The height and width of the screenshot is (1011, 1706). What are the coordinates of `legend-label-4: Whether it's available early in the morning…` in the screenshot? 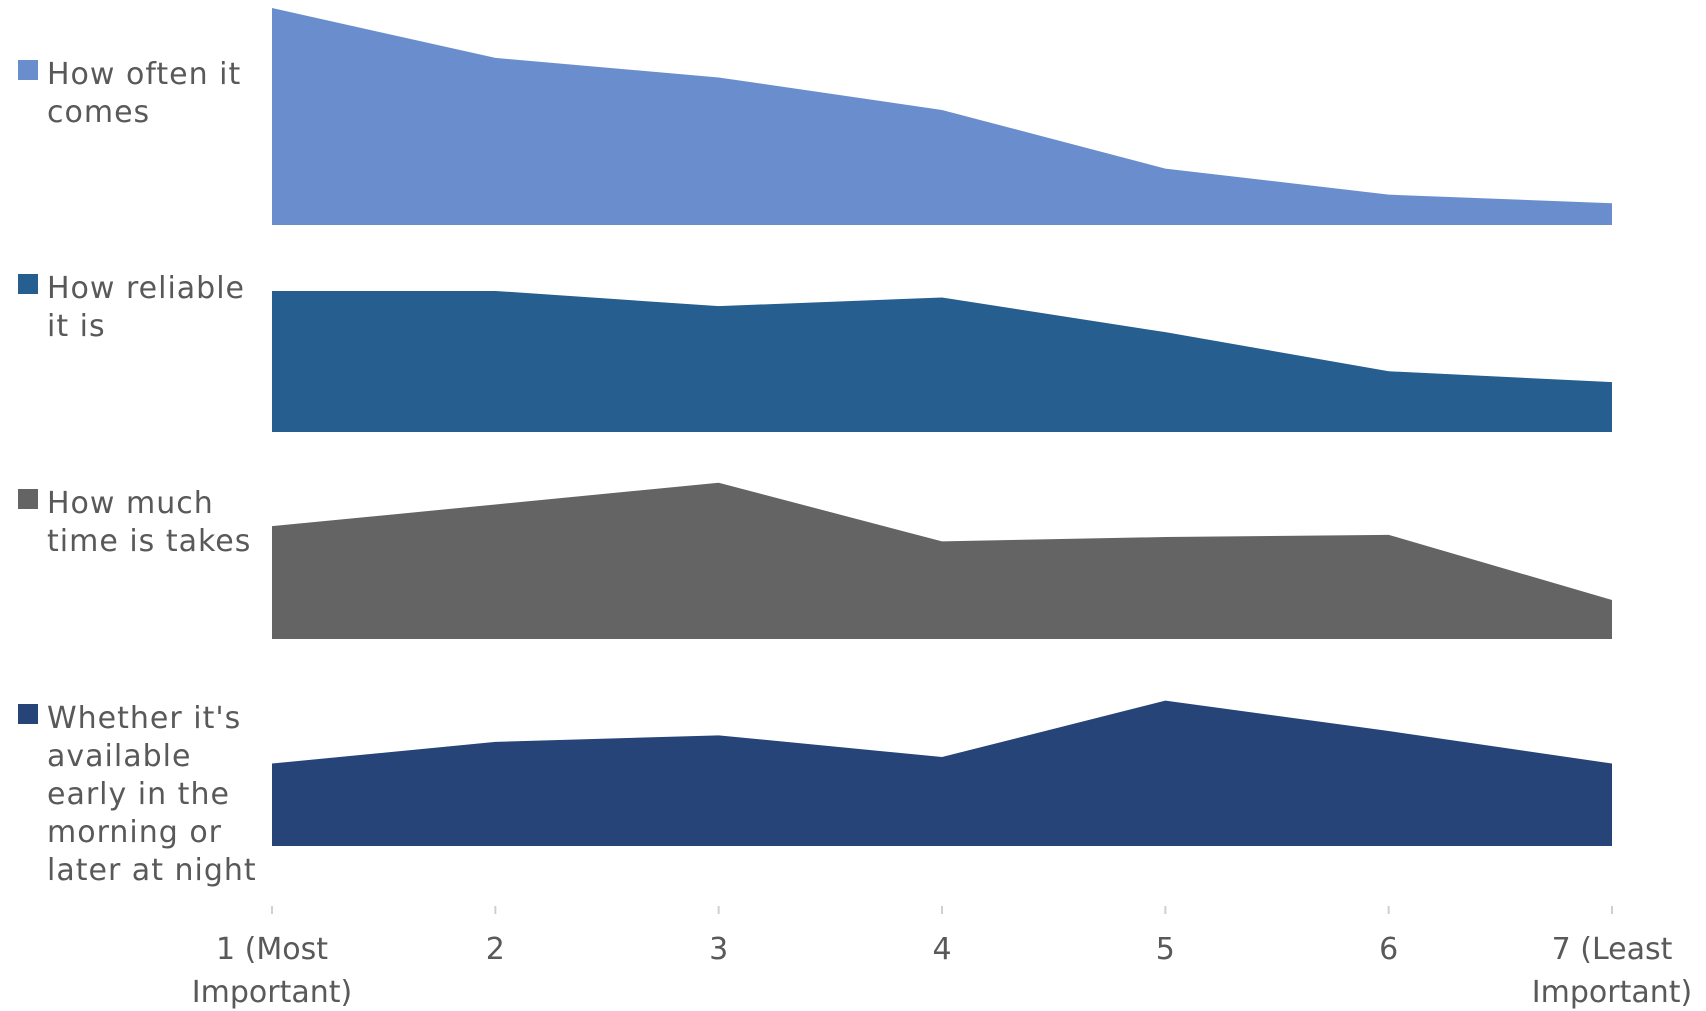 It's located at (152, 794).